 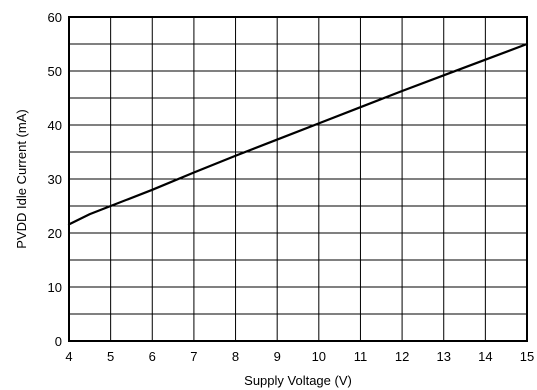 I want to click on x-tick-label: 10, so click(x=319, y=356).